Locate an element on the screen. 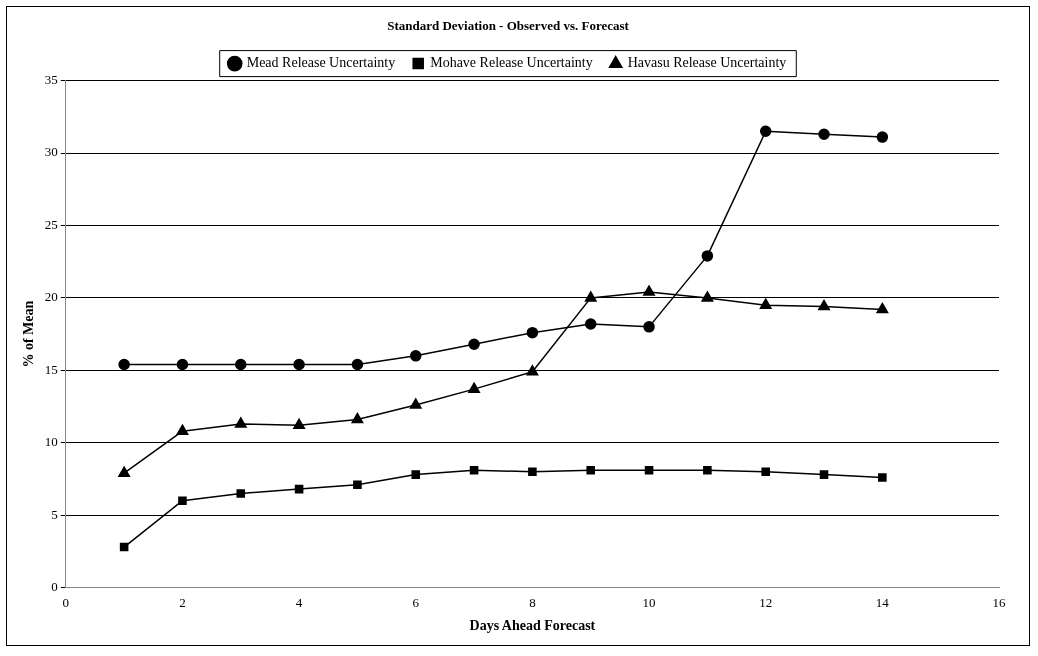 Image resolution: width=1038 pixels, height=656 pixels. legend-label: Havasu Release Uncertainty is located at coordinates (707, 63).